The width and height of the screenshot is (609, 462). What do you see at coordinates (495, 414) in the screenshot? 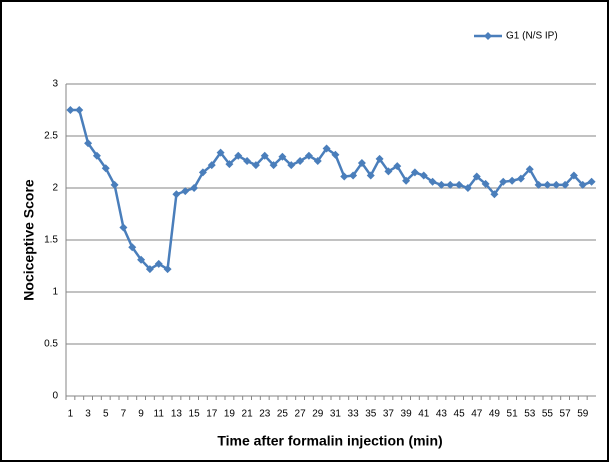
I see `x-tick-label: 49` at bounding box center [495, 414].